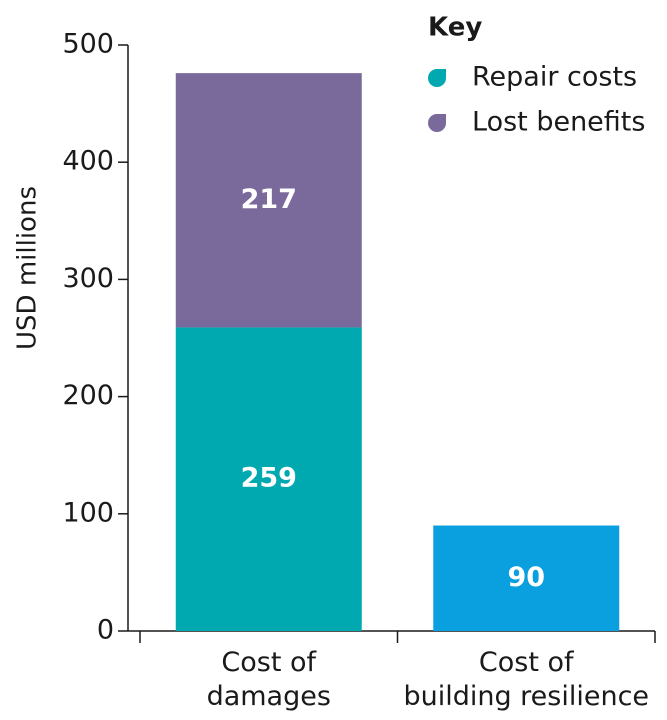  Describe the element at coordinates (268, 679) in the screenshot. I see `x-tick-label: Cost of damages` at that location.